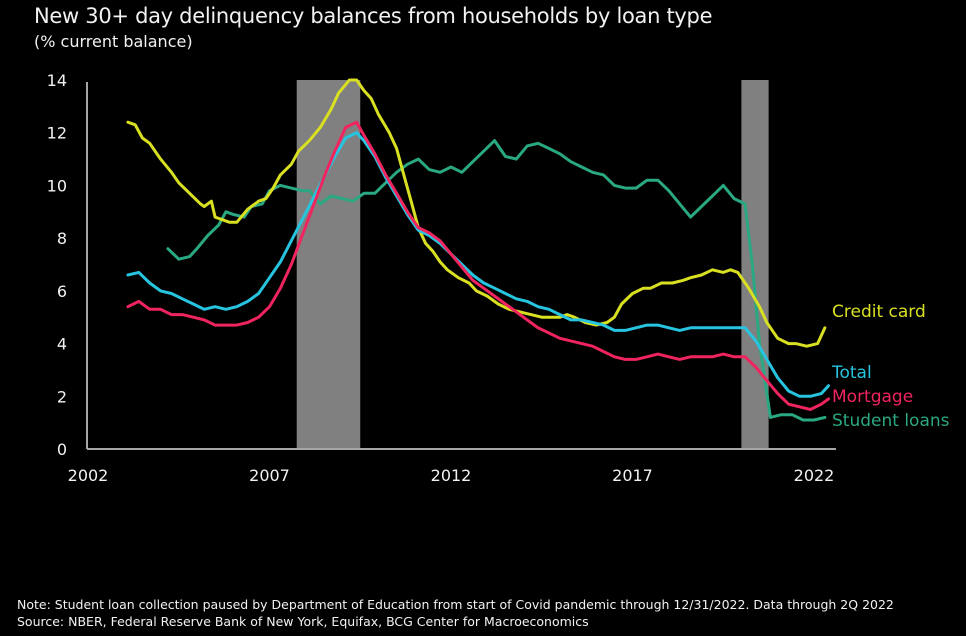 This screenshot has height=636, width=966. I want to click on legend-label-credit-card: Credit card, so click(879, 312).